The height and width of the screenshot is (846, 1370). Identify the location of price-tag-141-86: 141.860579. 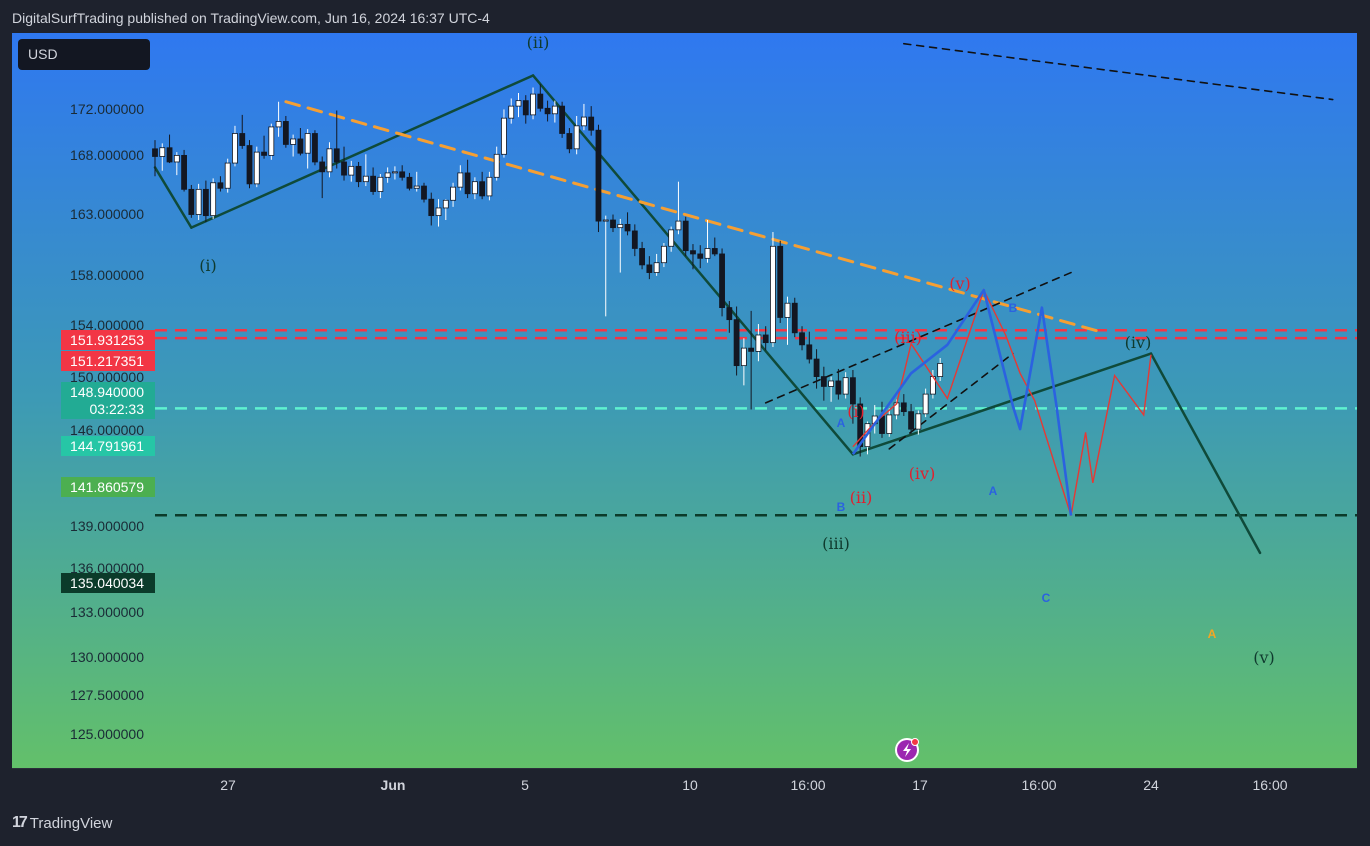
(107, 487).